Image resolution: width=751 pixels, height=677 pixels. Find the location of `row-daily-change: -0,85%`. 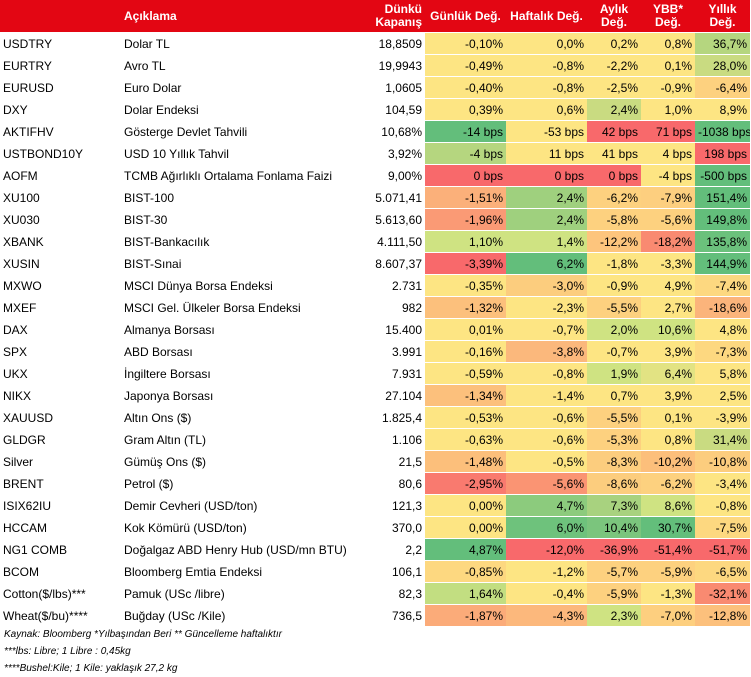

row-daily-change: -0,85% is located at coordinates (465, 571).